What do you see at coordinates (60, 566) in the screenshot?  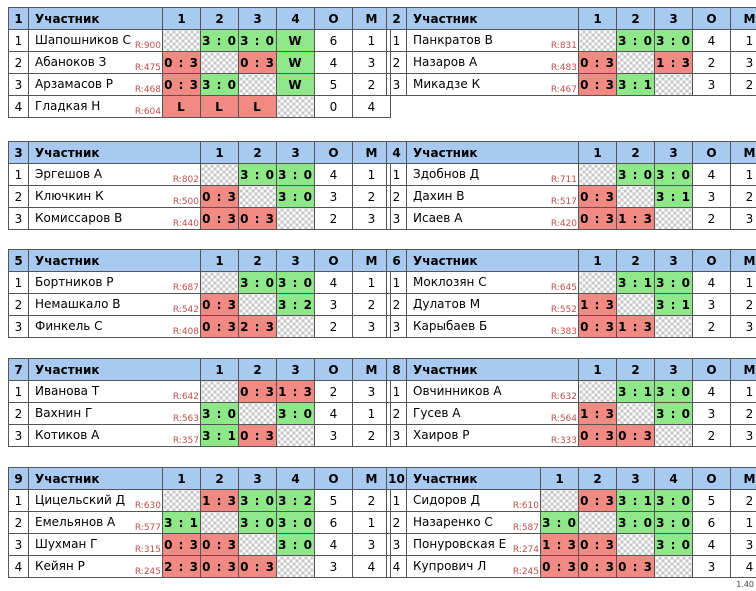 I see `player-name: Кейян Р` at bounding box center [60, 566].